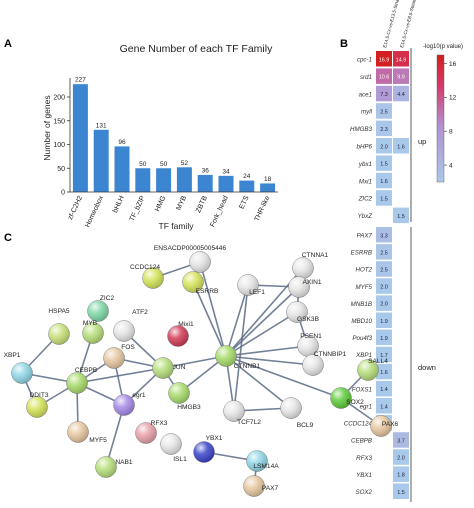 This screenshot has height=508, width=474. What do you see at coordinates (367, 112) in the screenshot?
I see `heatmap-row-label: myll` at bounding box center [367, 112].